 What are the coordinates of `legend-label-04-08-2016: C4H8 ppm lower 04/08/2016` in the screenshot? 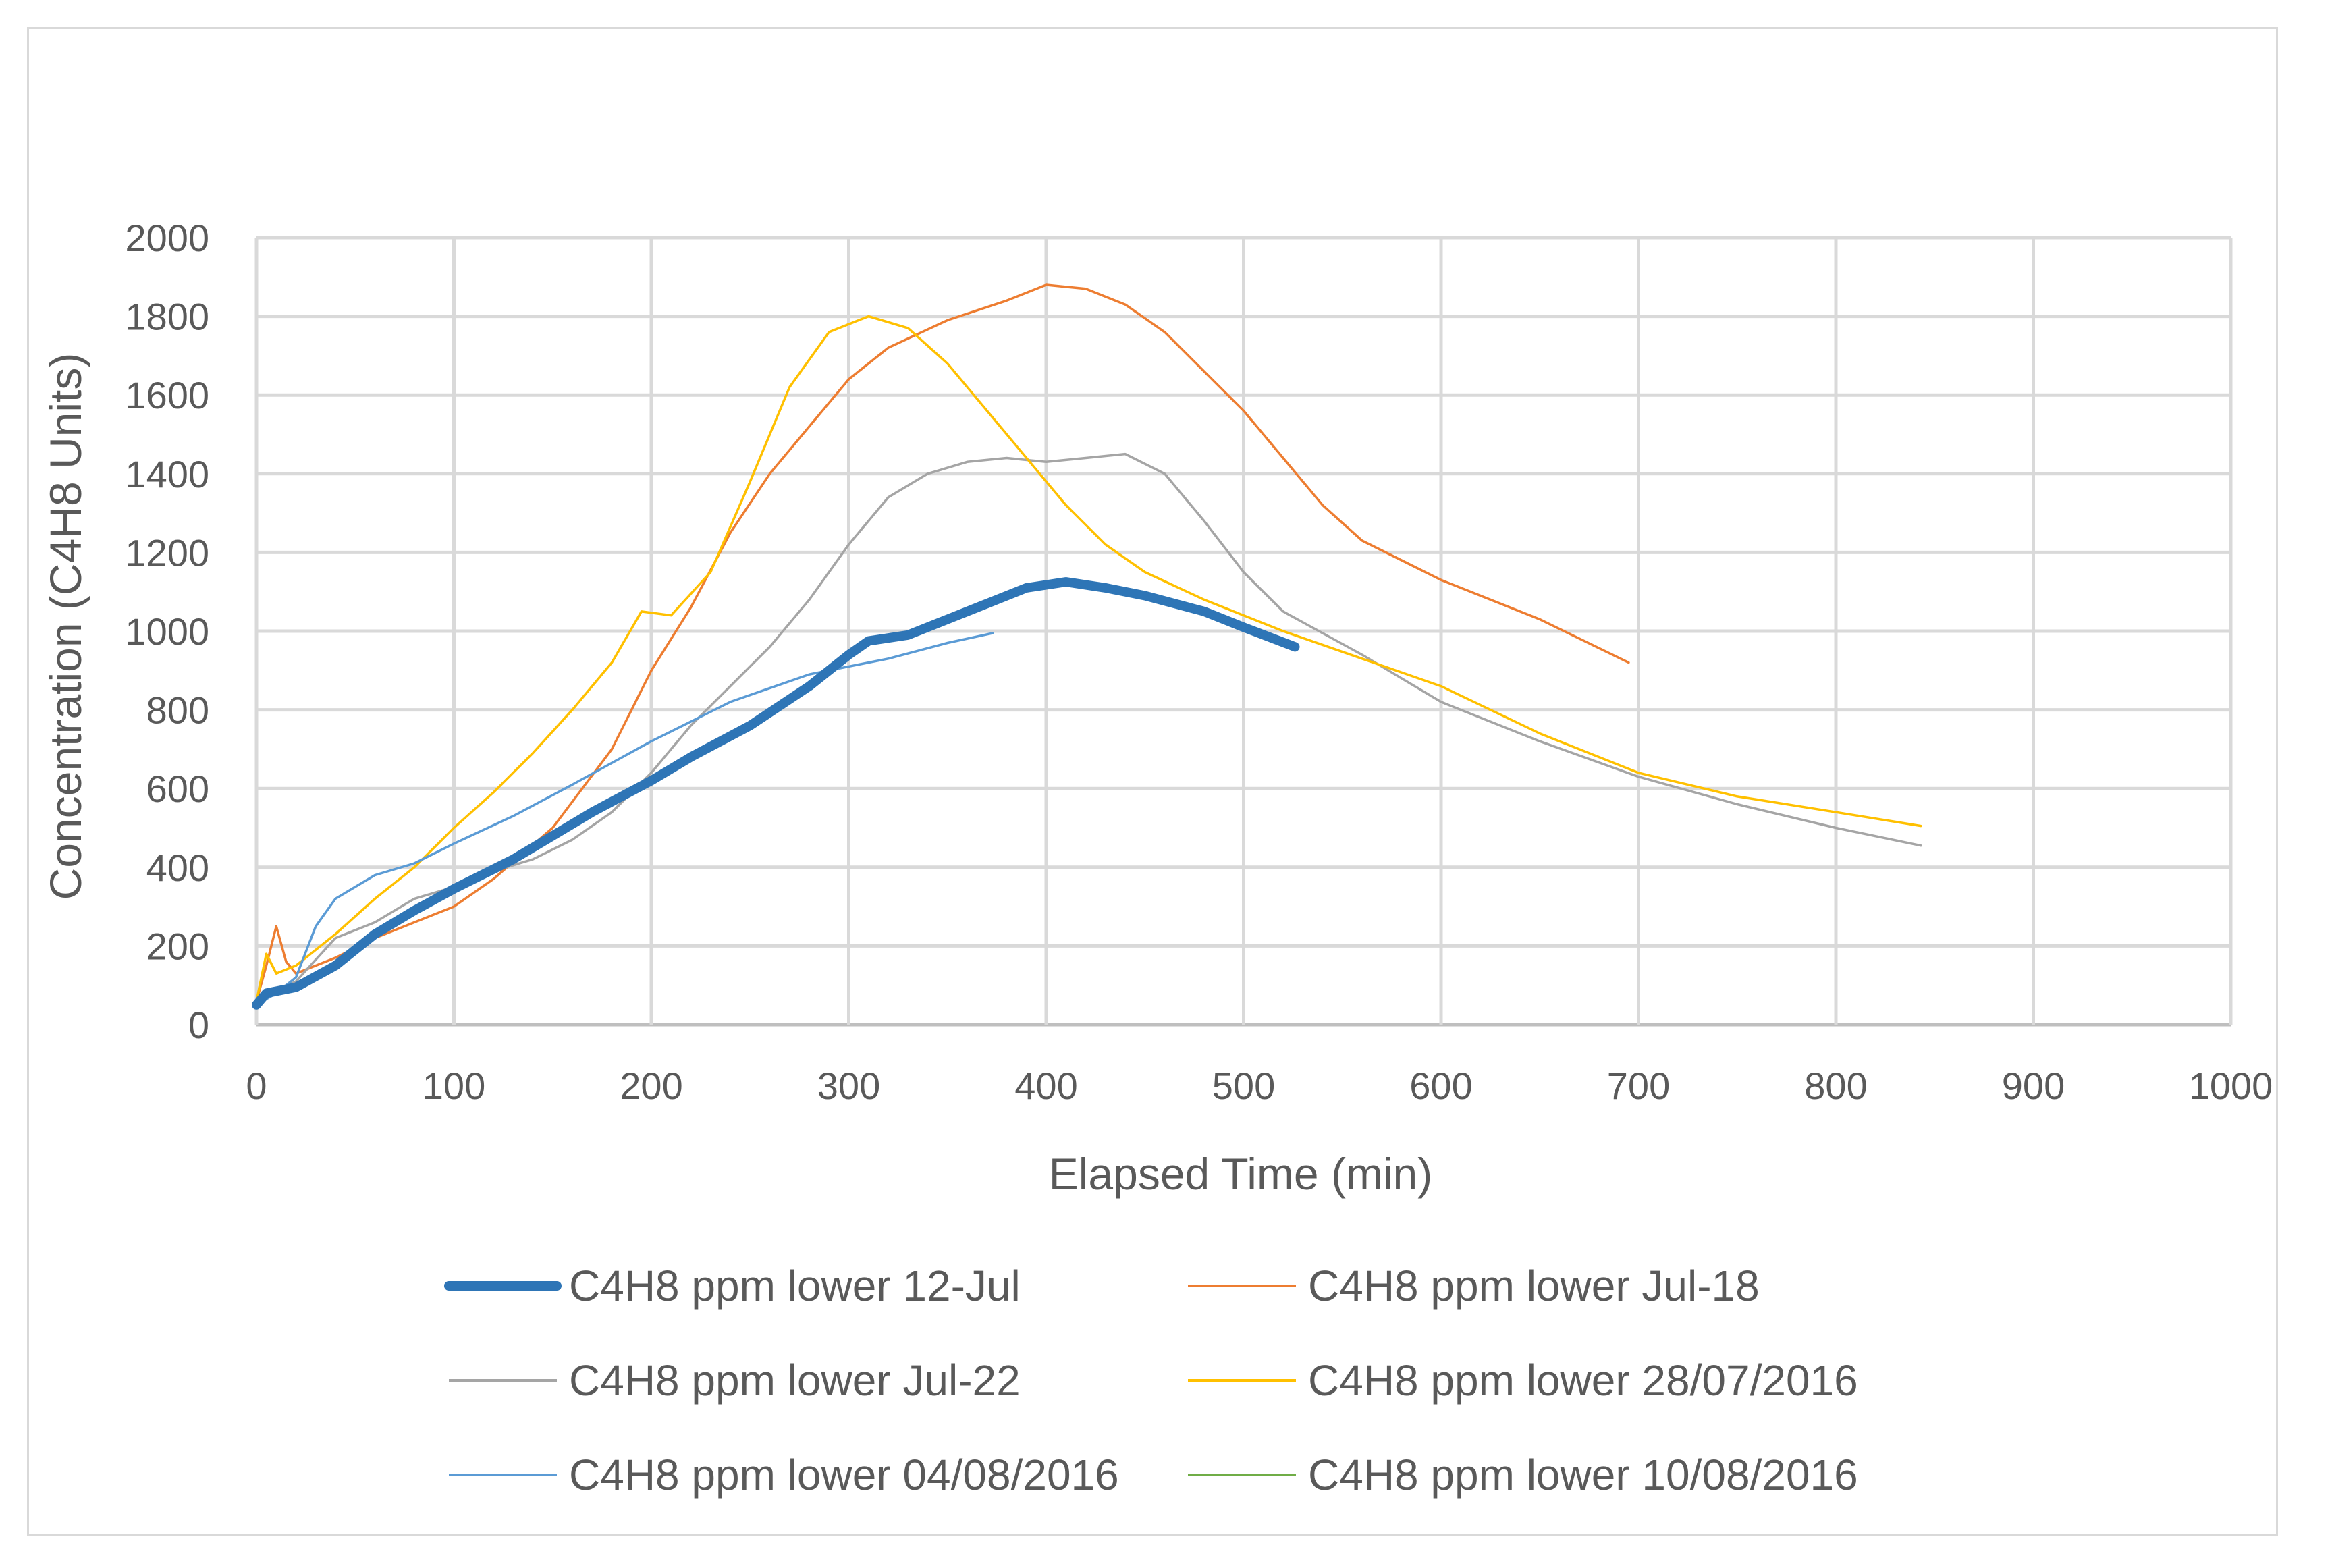 It's located at (844, 1475).